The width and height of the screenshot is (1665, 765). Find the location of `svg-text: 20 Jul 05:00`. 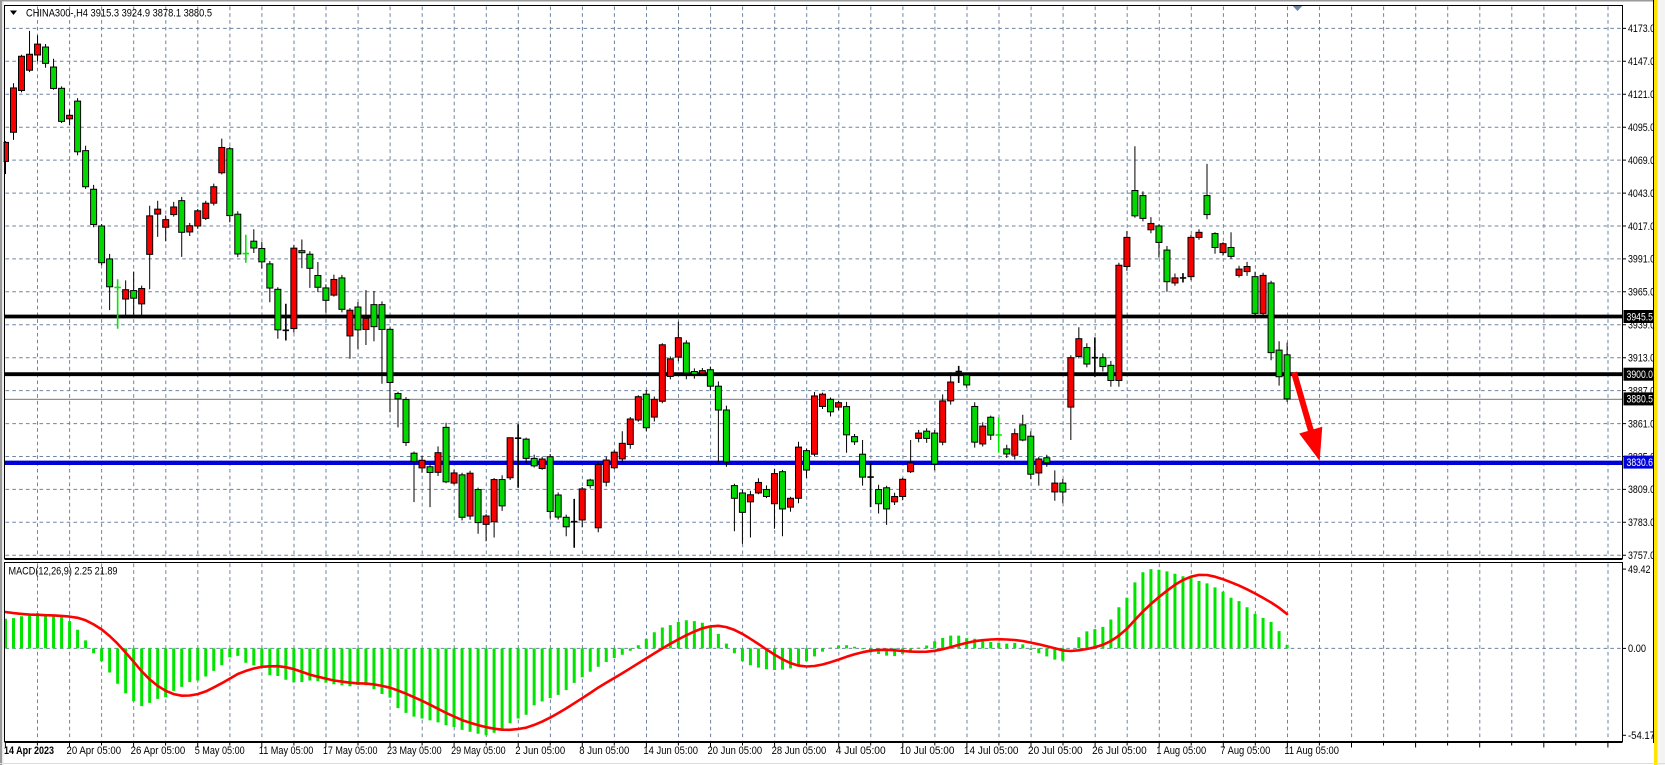

svg-text: 20 Jul 05:00 is located at coordinates (1055, 751).